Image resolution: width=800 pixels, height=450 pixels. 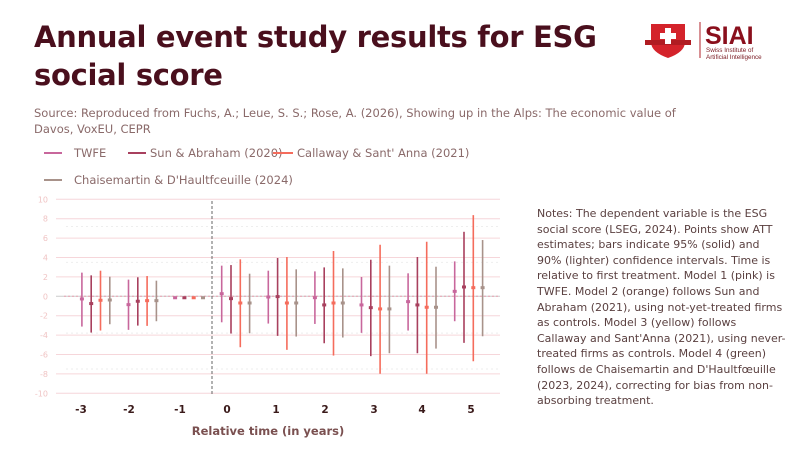 What do you see at coordinates (81, 410) in the screenshot?
I see `x-tick-label: -3` at bounding box center [81, 410].